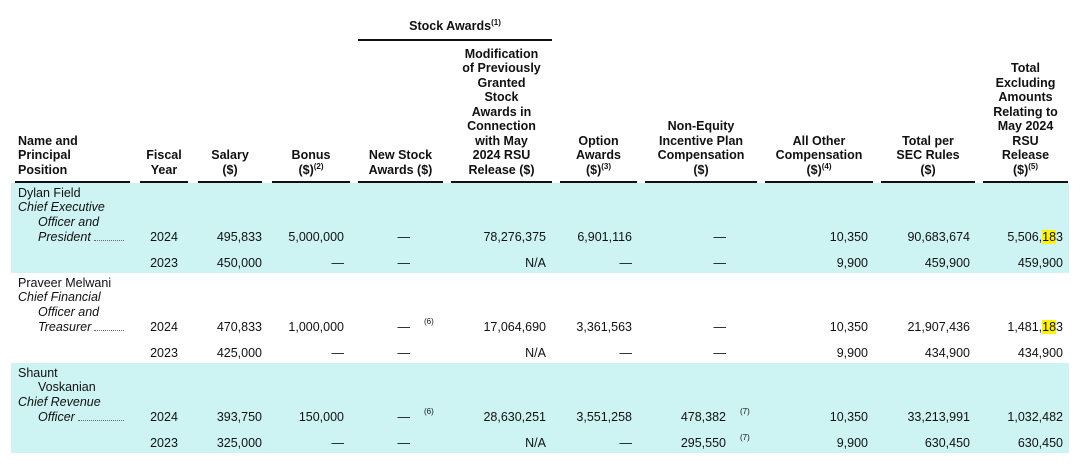 This screenshot has width=1080, height=470. What do you see at coordinates (1025, 111) in the screenshot?
I see `header-text: Relating to` at bounding box center [1025, 111].